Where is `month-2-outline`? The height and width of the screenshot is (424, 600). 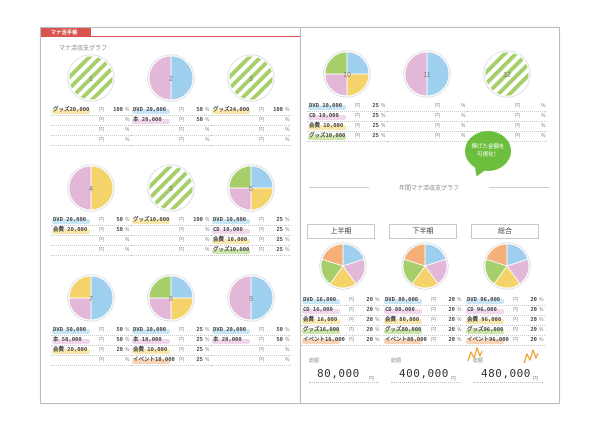
month-2-outline is located at coordinates (171, 78).